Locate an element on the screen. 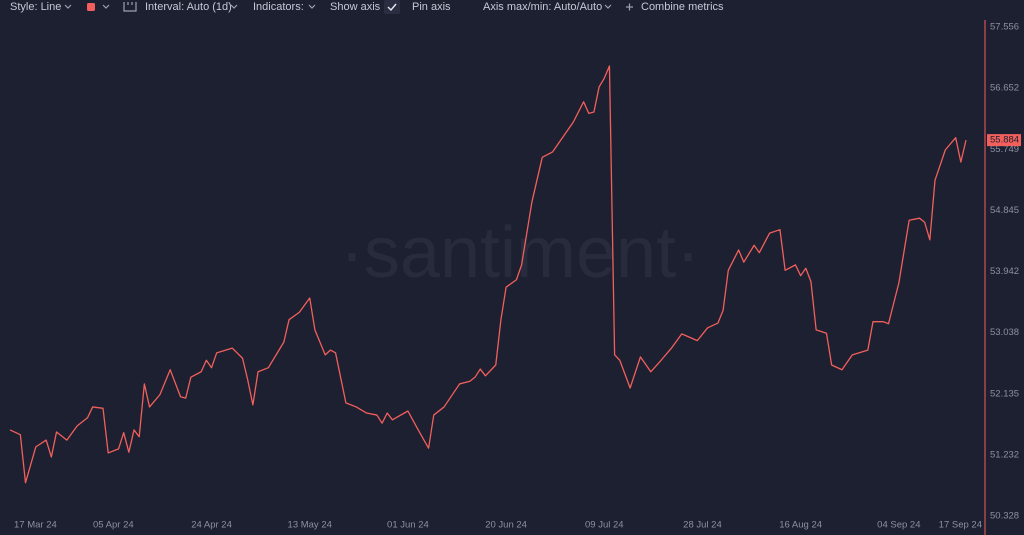 The image size is (1024, 535). interval-icon is located at coordinates (130, 7).